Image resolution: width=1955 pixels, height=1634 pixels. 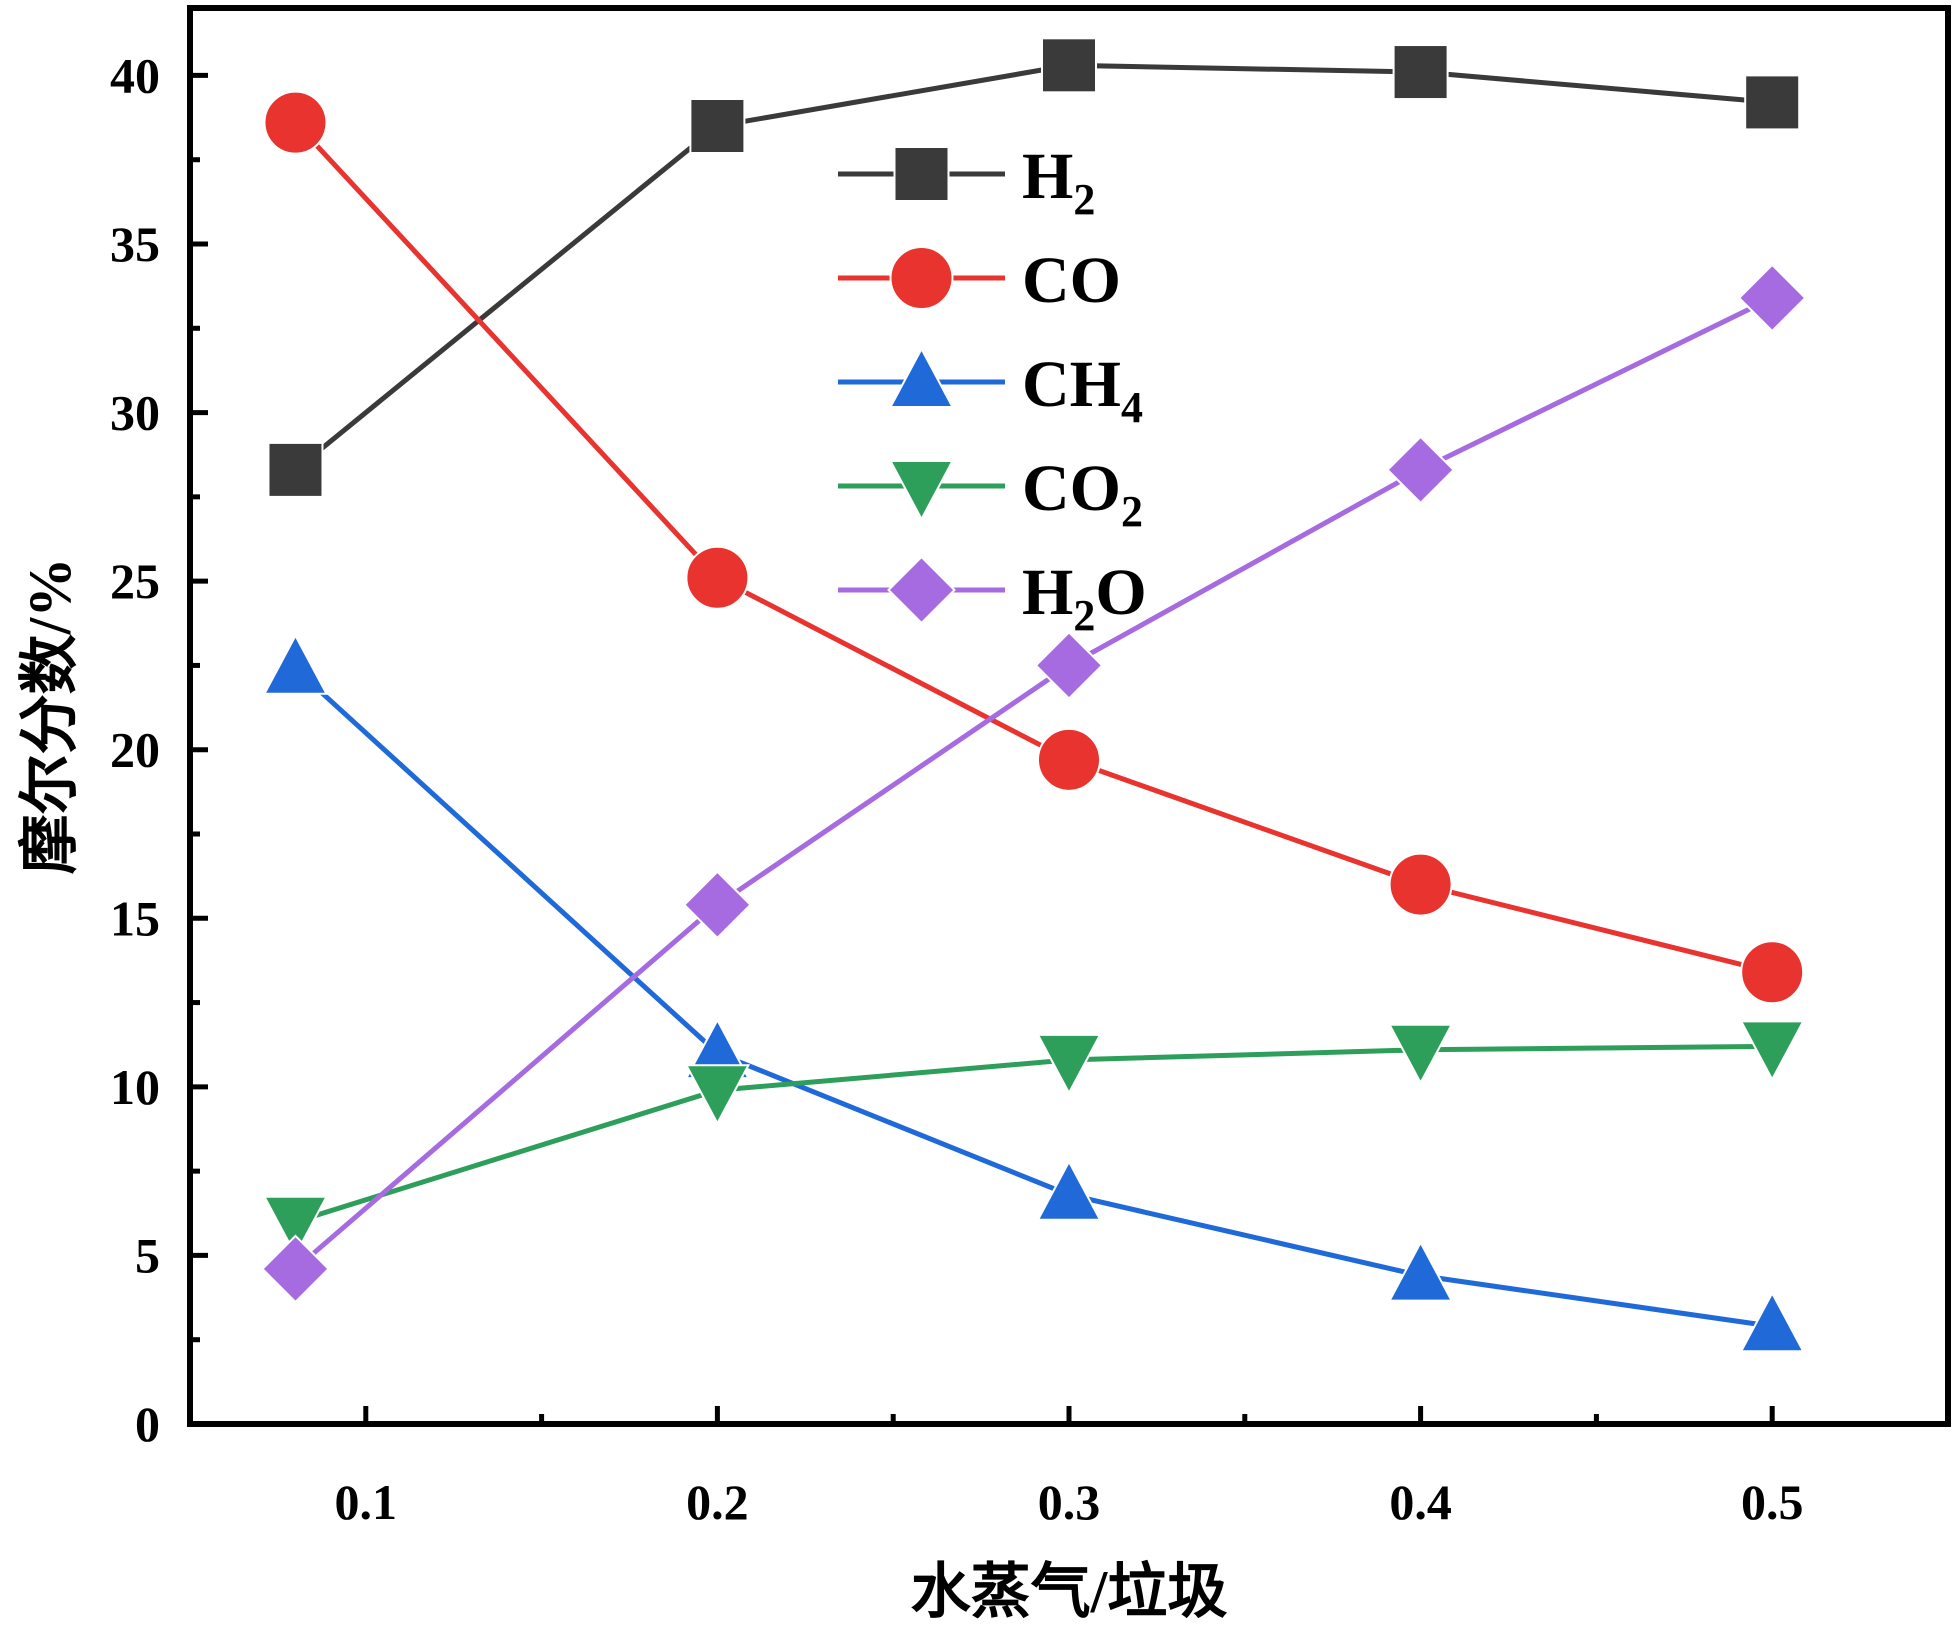 I want to click on x-tick-label: 0.4, so click(x=1420, y=1502).